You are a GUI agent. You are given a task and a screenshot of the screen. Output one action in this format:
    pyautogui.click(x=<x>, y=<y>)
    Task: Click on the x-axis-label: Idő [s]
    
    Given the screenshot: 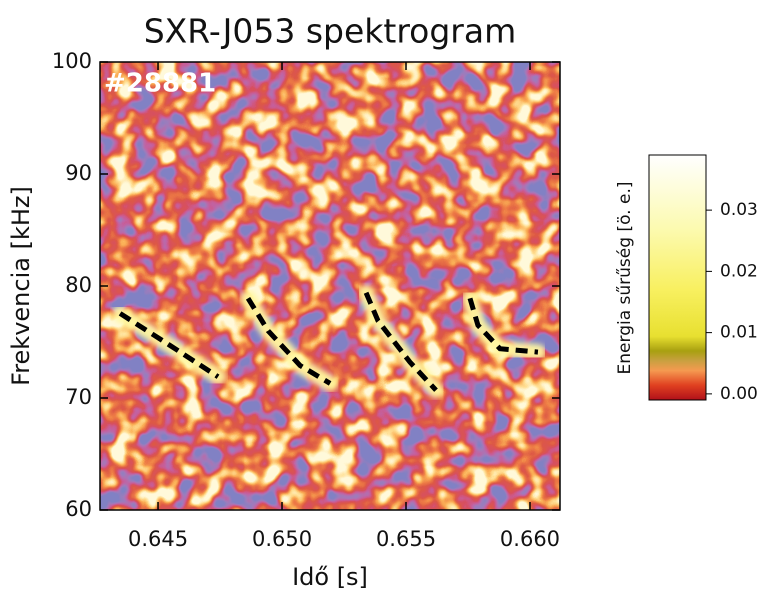 What is the action you would take?
    pyautogui.click(x=330, y=577)
    